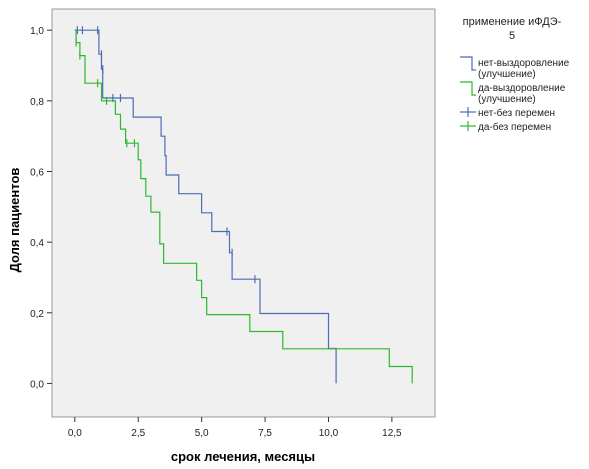 The image size is (589, 469). I want to click on y-tick-label: 0,2, so click(37, 314).